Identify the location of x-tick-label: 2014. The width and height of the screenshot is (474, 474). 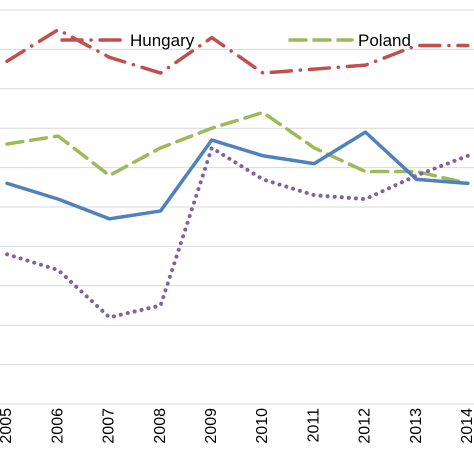
(466, 426).